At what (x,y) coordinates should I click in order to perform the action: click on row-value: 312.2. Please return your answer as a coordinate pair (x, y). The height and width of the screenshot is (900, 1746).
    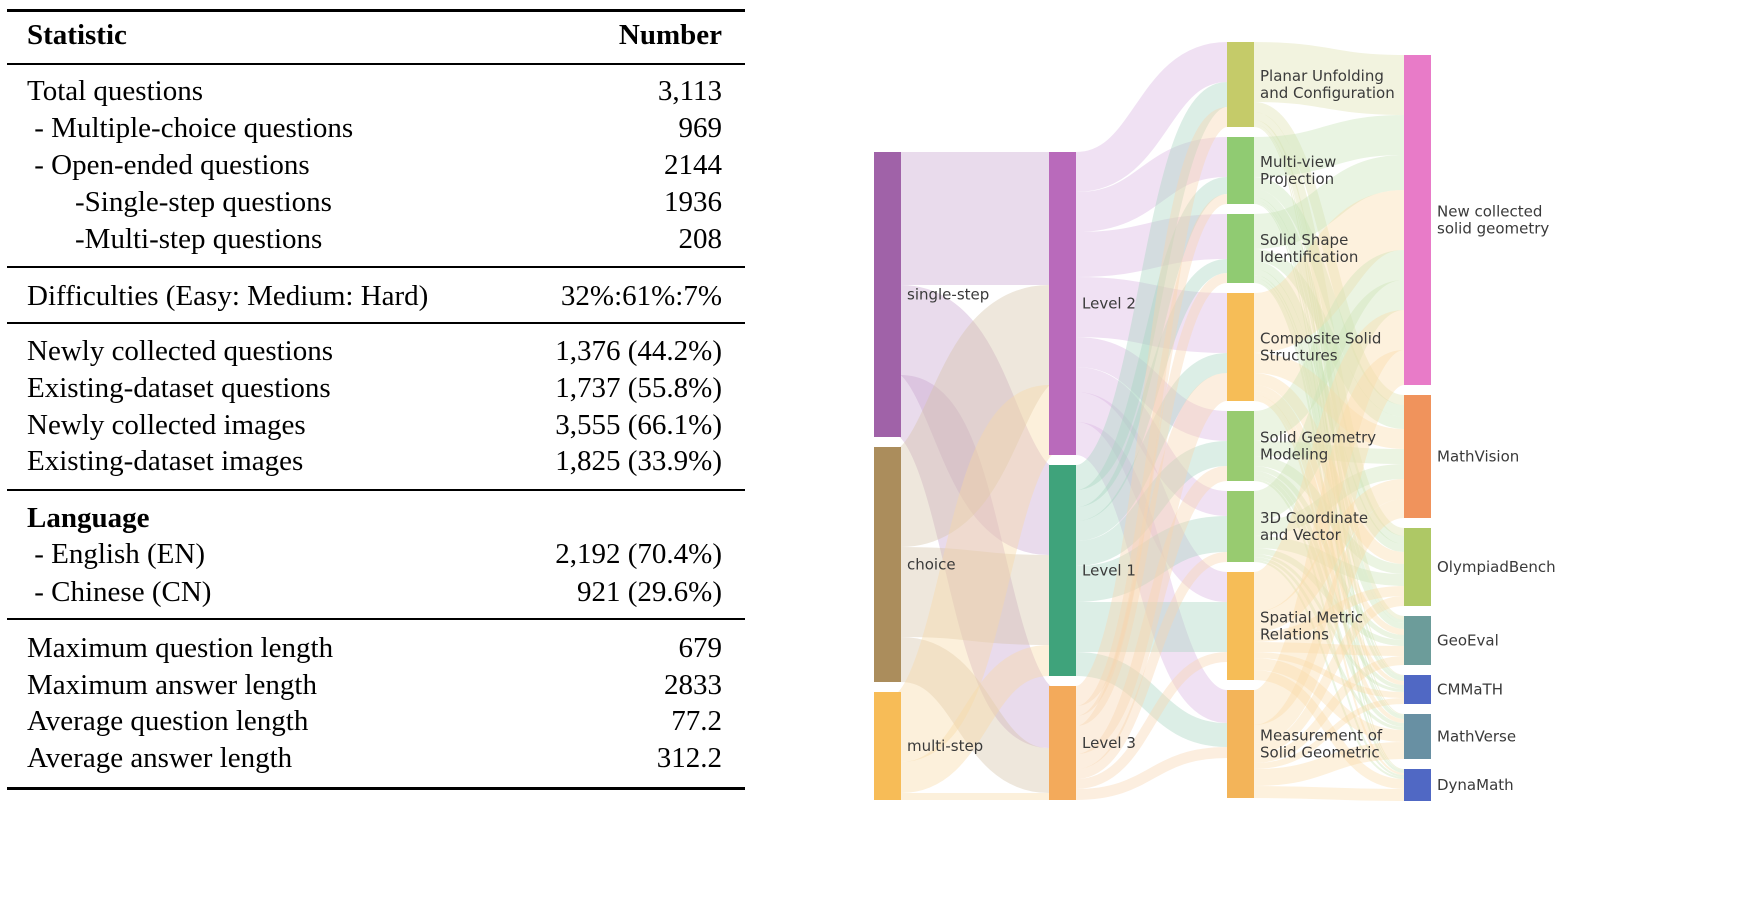
    Looking at the image, I should click on (689, 758).